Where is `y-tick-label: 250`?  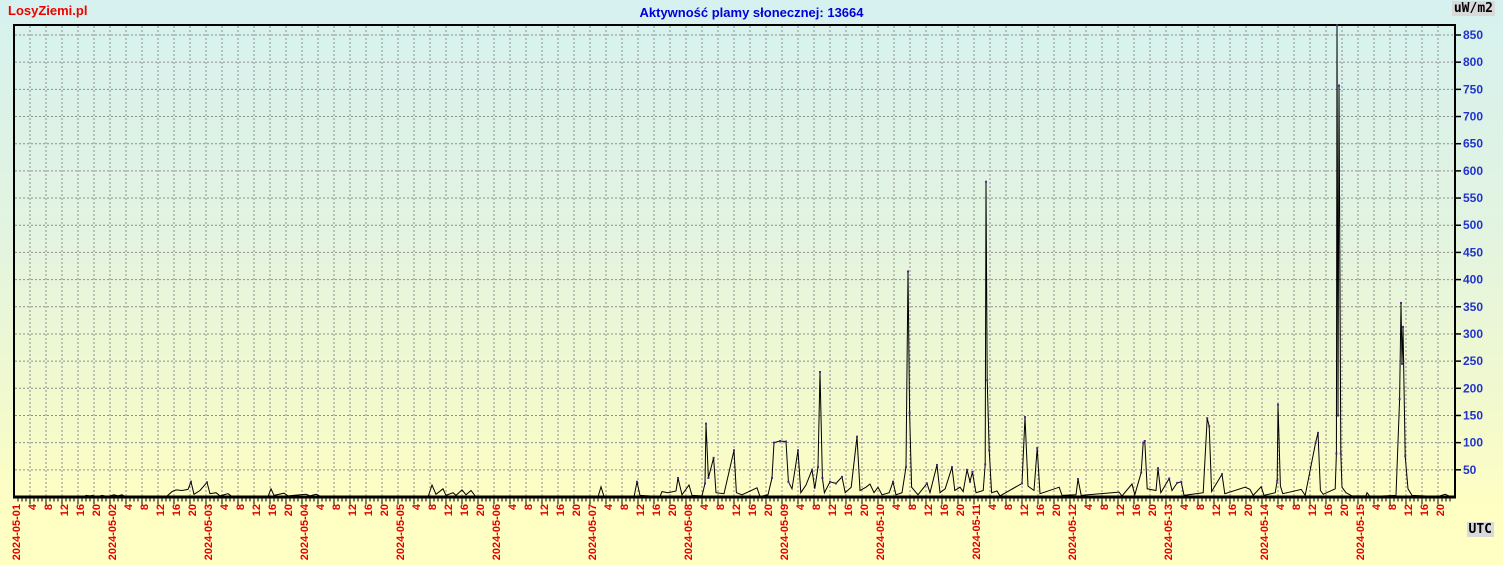 y-tick-label: 250 is located at coordinates (1473, 361).